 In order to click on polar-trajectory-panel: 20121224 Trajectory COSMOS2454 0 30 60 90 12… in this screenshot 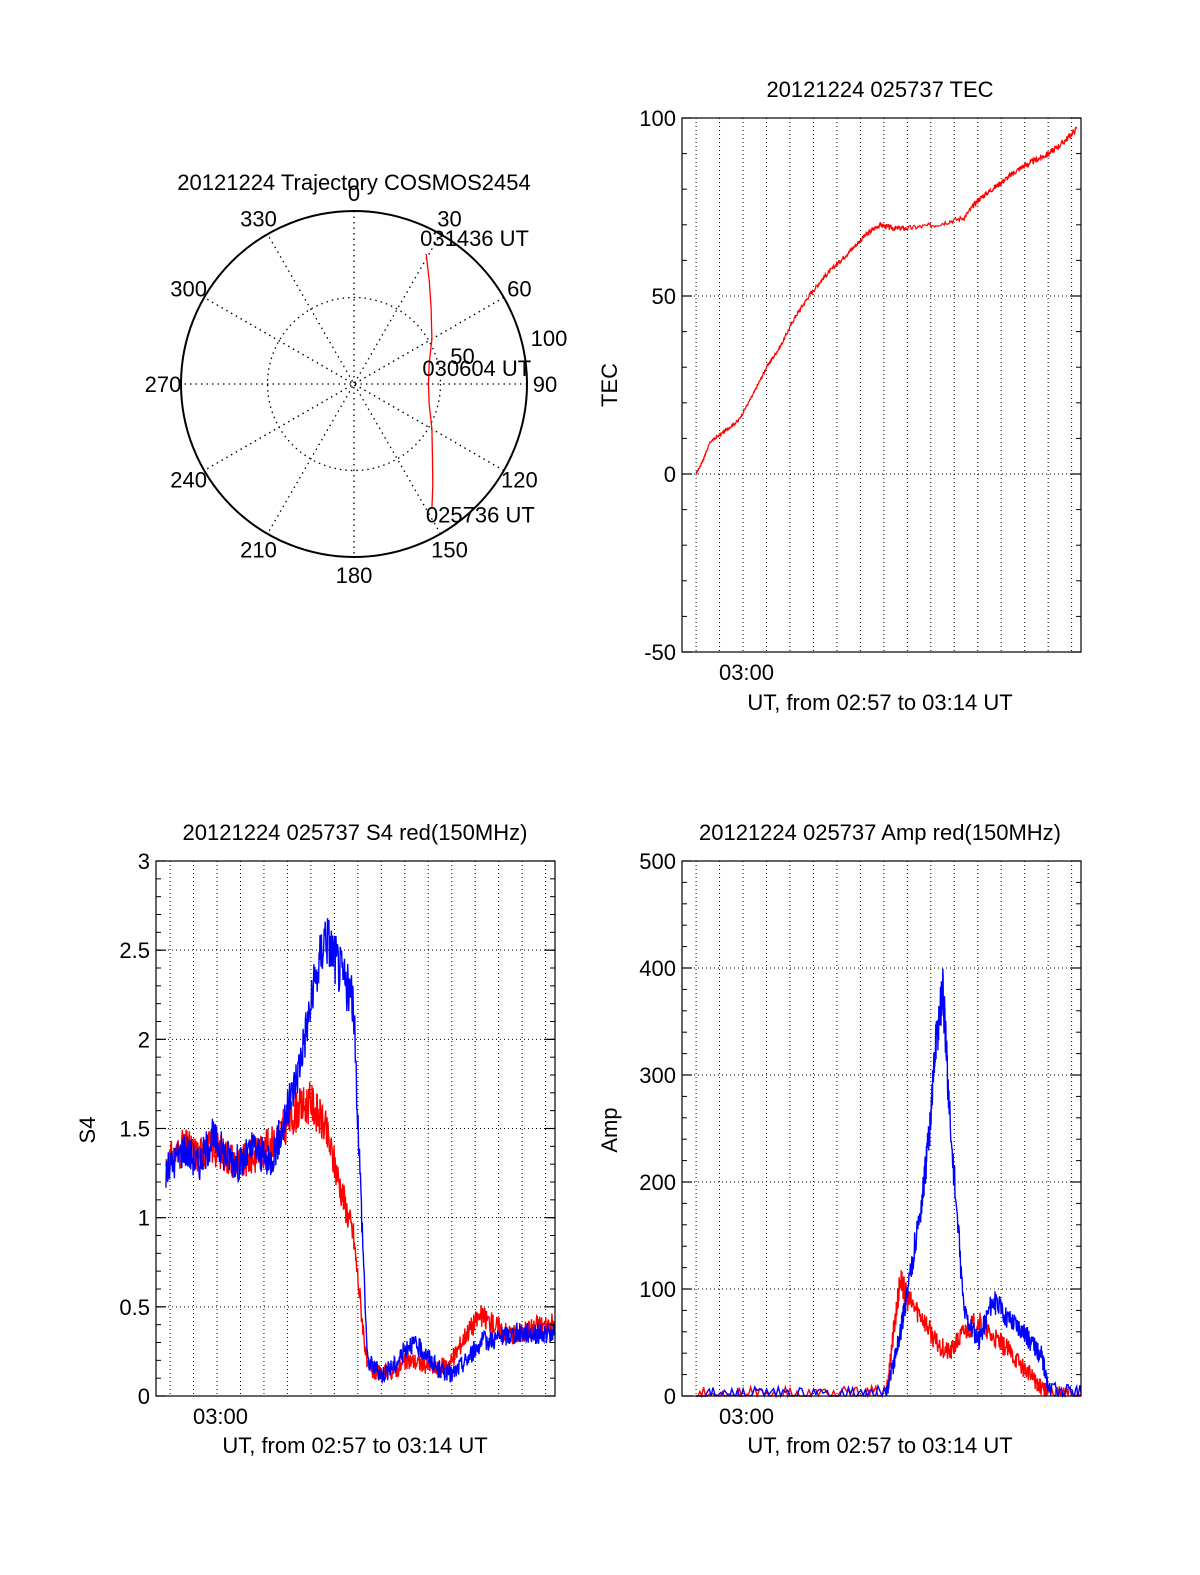, I will do `click(356, 379)`.